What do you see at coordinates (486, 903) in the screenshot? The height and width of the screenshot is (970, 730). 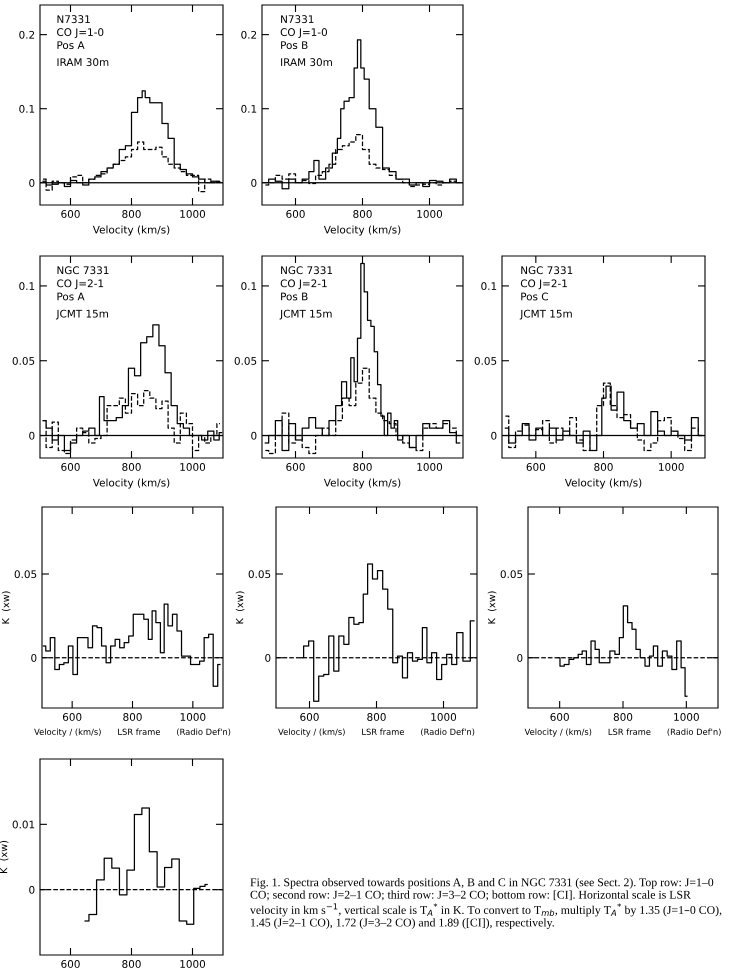 I see `text: Fig. 1. Spectra observed towards positions A, B and C in NGC 7331 (see Sect. 2). Top row: J=1–0 CO; second row: J=2–1 CO; third row: J=3–2 CO; bottom row: [CI]. Horizontal scale is LSR velocity in km s$^{−1}$, vertical scale is T$_{A}$$^{*}$ in K. To convert to T$_{mb}$, multiply T$_{A}$$^{*}$ by 1.35 (J=1–0 CO), 1.45 (J=2–1 CO), 1.72 (J=3–2 CO) and 1.89 ([CI]), respectively.` at bounding box center [486, 903].